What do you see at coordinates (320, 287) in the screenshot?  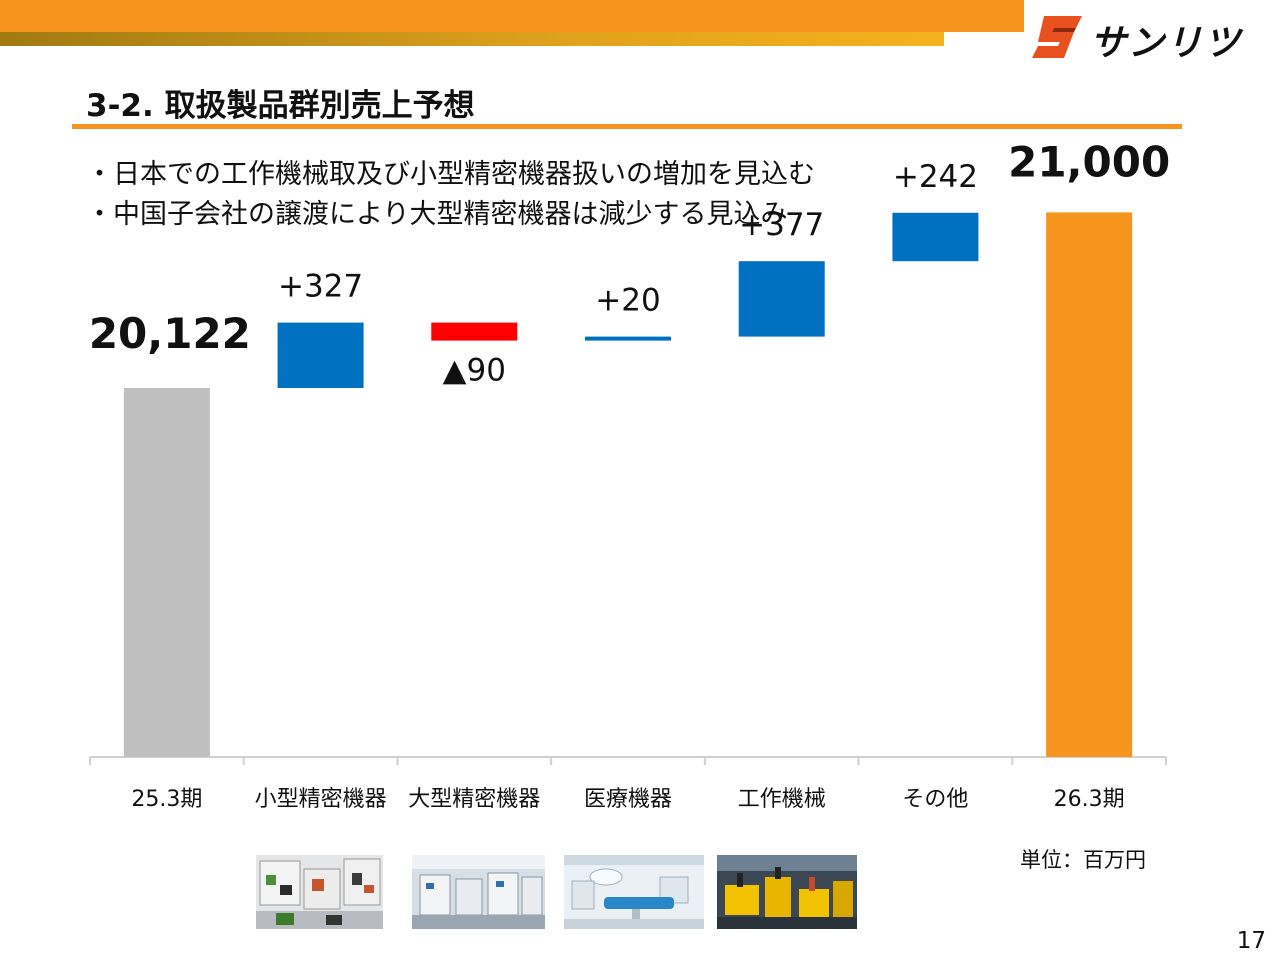 I see `data-label-2: +327` at bounding box center [320, 287].